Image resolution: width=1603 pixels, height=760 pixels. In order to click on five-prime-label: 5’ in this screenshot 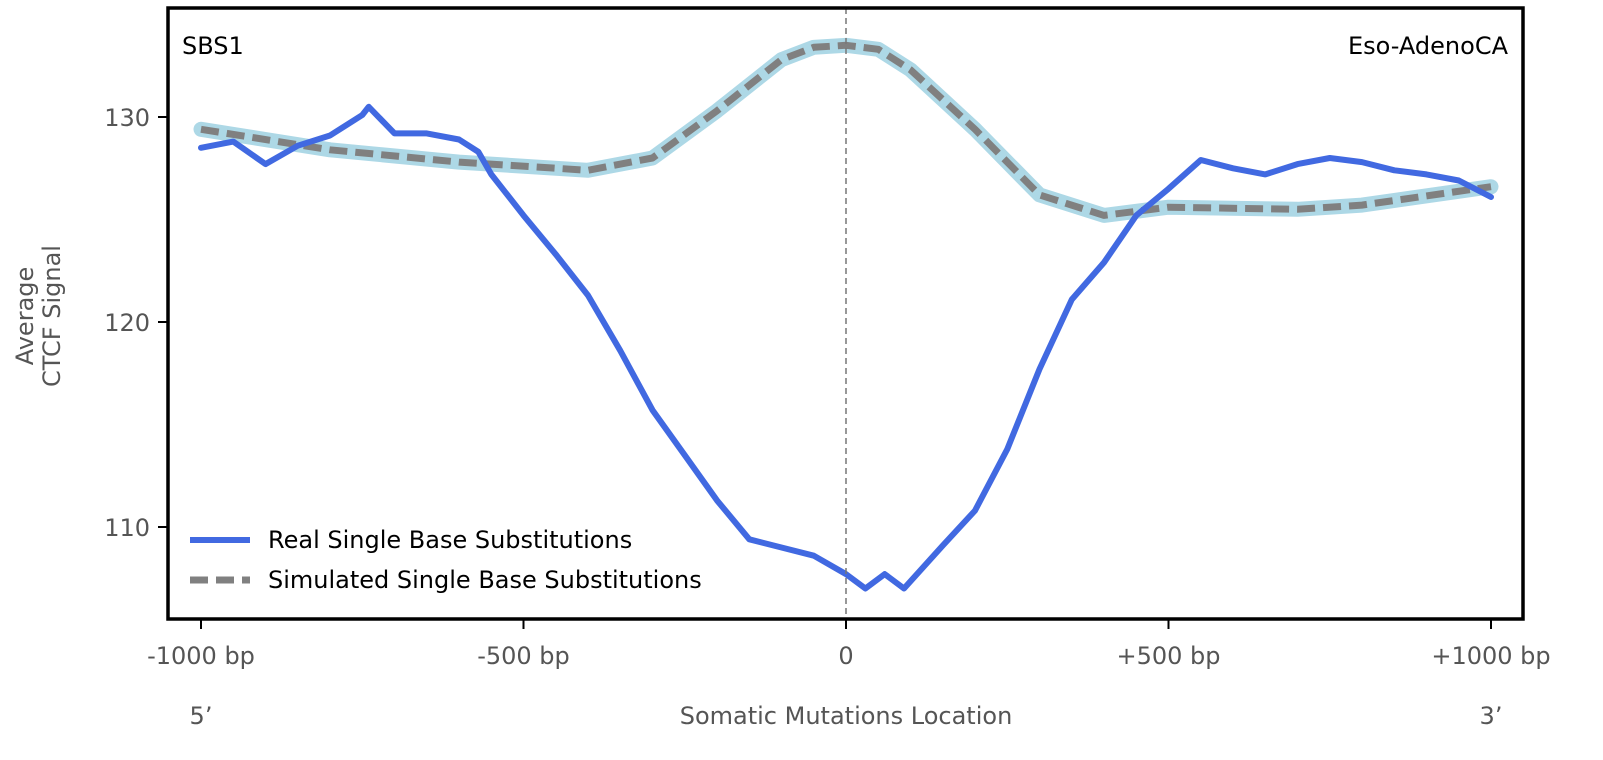, I will do `click(201, 716)`.